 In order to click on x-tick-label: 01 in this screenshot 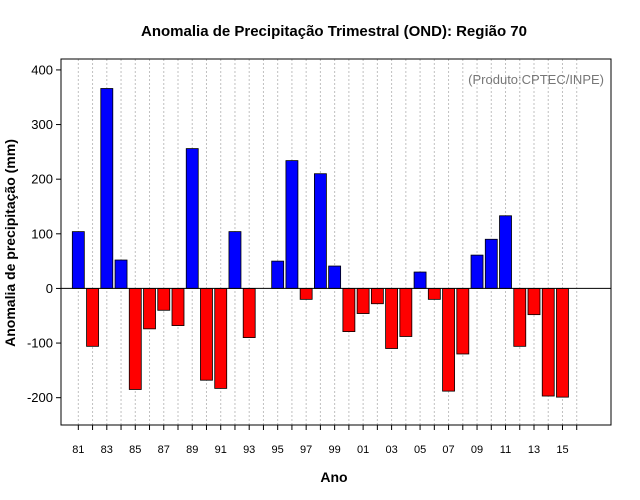, I will do `click(363, 450)`.